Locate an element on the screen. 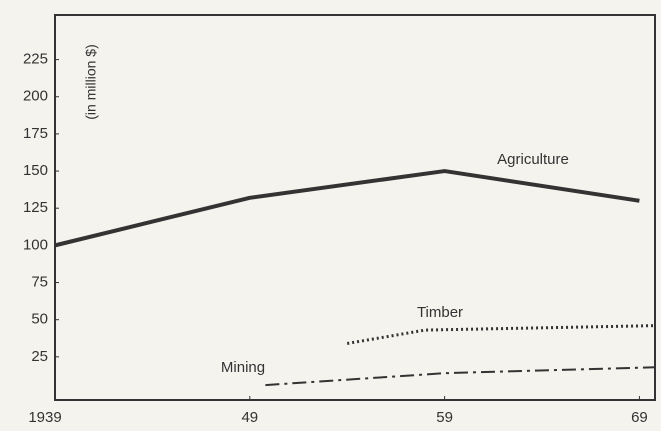 The width and height of the screenshot is (661, 431). x-tick-label: 59 is located at coordinates (444, 417).